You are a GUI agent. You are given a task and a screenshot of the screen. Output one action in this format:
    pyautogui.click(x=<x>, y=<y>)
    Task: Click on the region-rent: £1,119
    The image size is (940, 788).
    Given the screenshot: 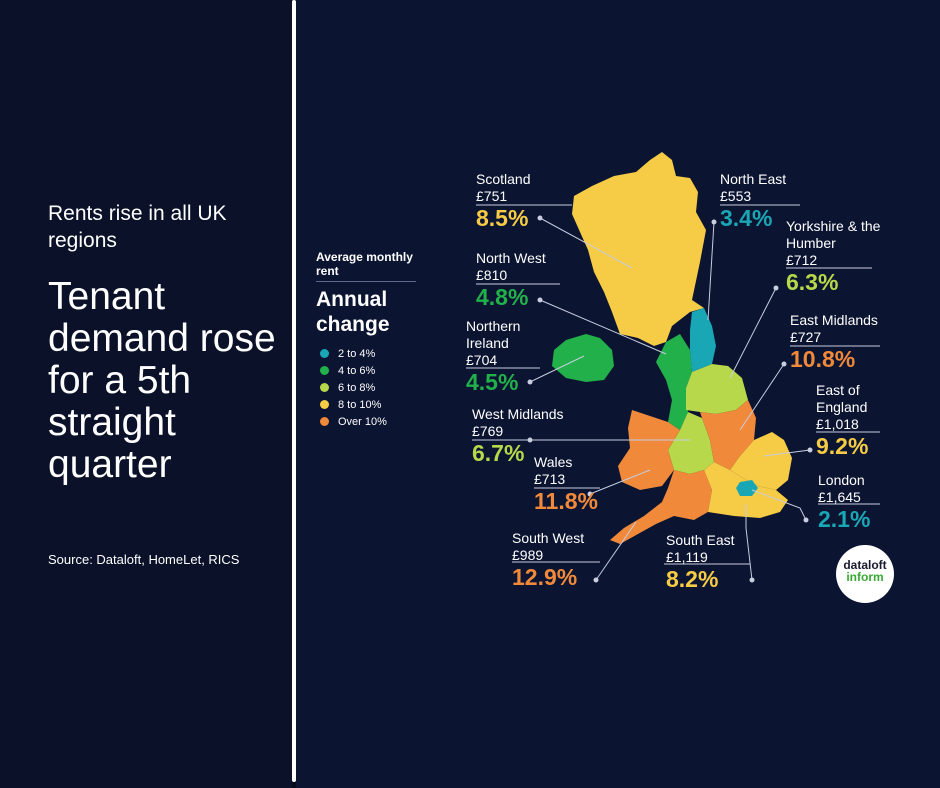 What is the action you would take?
    pyautogui.click(x=687, y=557)
    